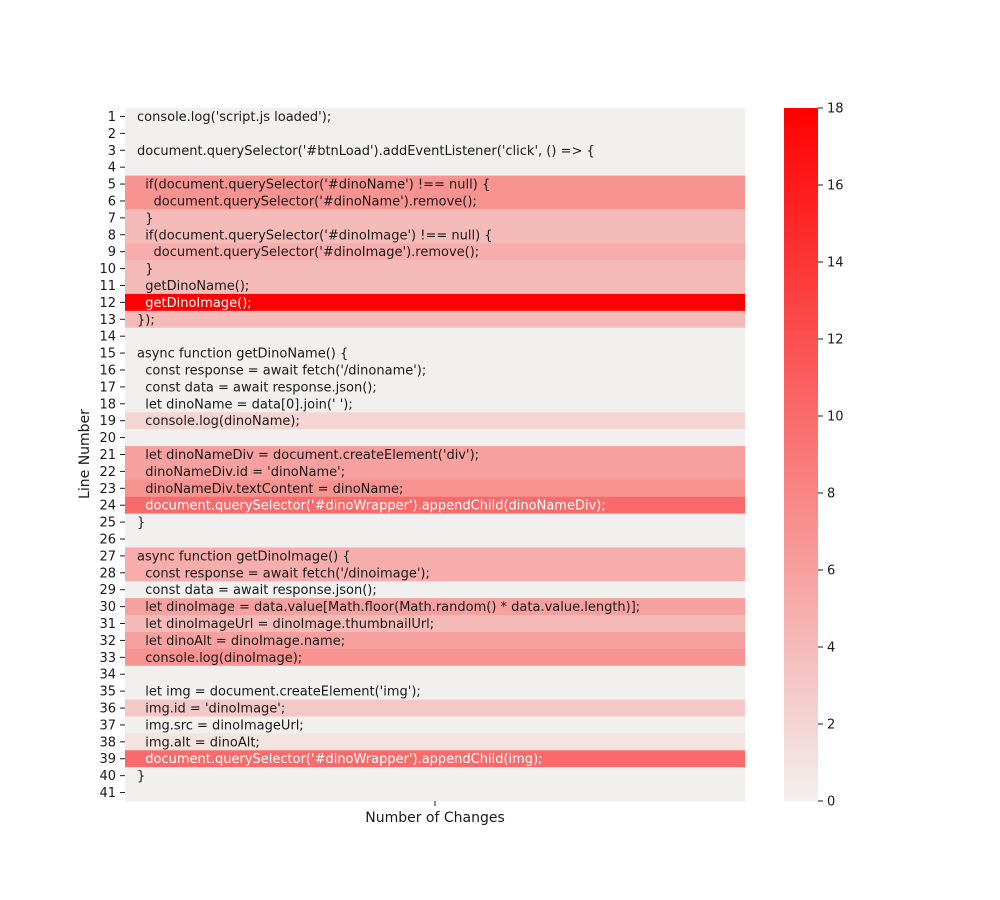 Image resolution: width=1000 pixels, height=900 pixels. Describe the element at coordinates (831, 725) in the screenshot. I see `colorbar-tick-label: 2` at that location.